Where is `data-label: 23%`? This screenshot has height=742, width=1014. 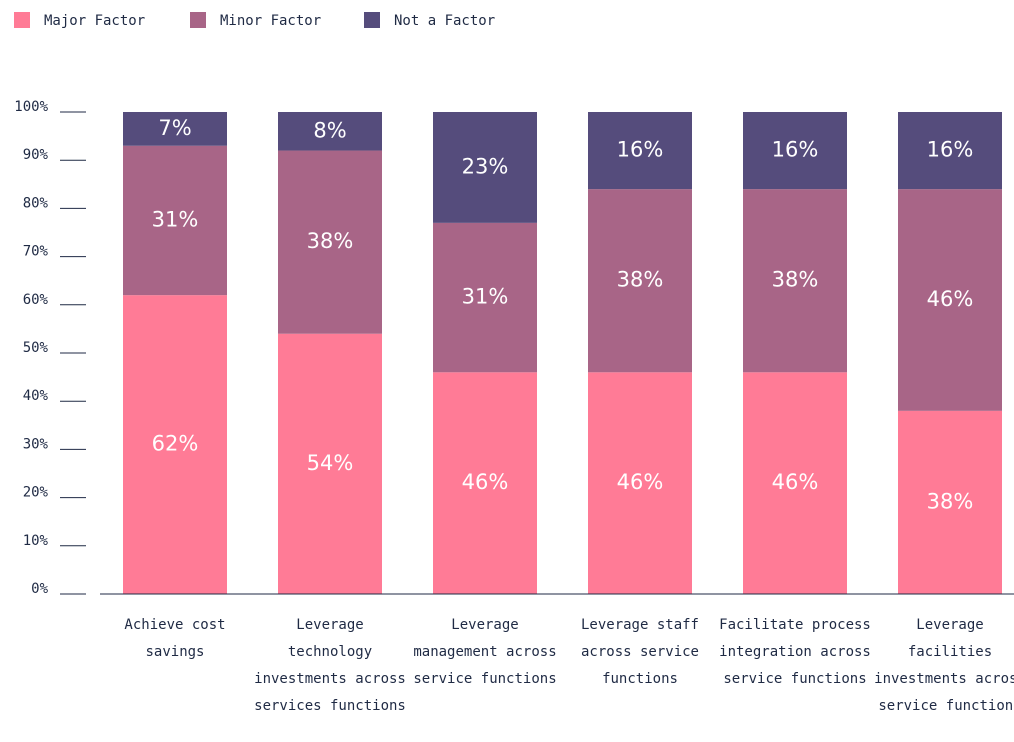 data-label: 23% is located at coordinates (485, 166).